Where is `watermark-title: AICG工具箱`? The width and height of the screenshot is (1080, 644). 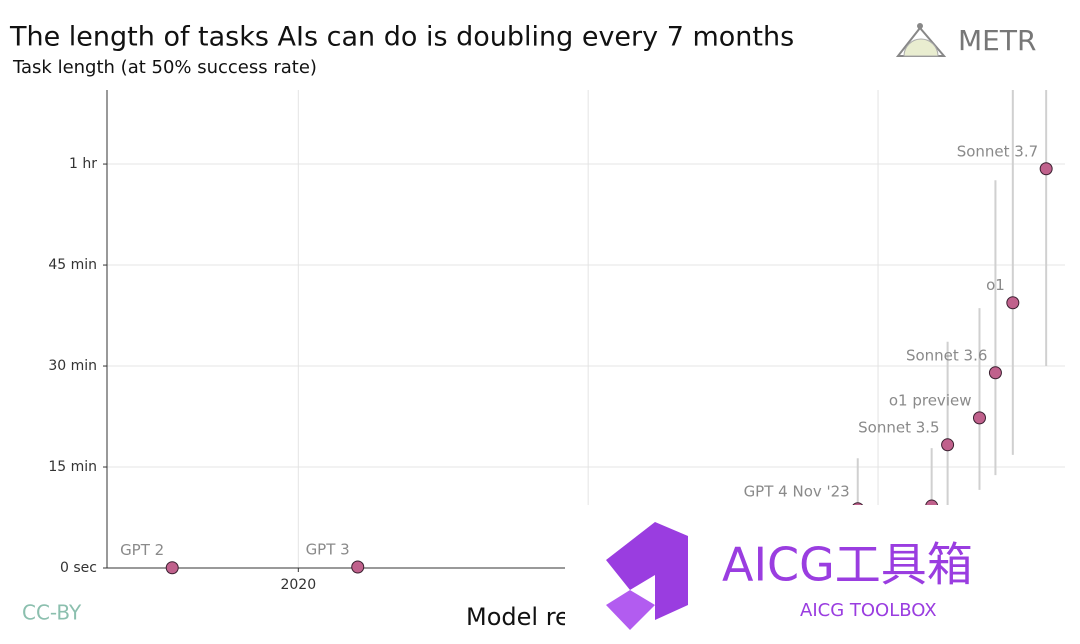 watermark-title: AICG工具箱 is located at coordinates (847, 565).